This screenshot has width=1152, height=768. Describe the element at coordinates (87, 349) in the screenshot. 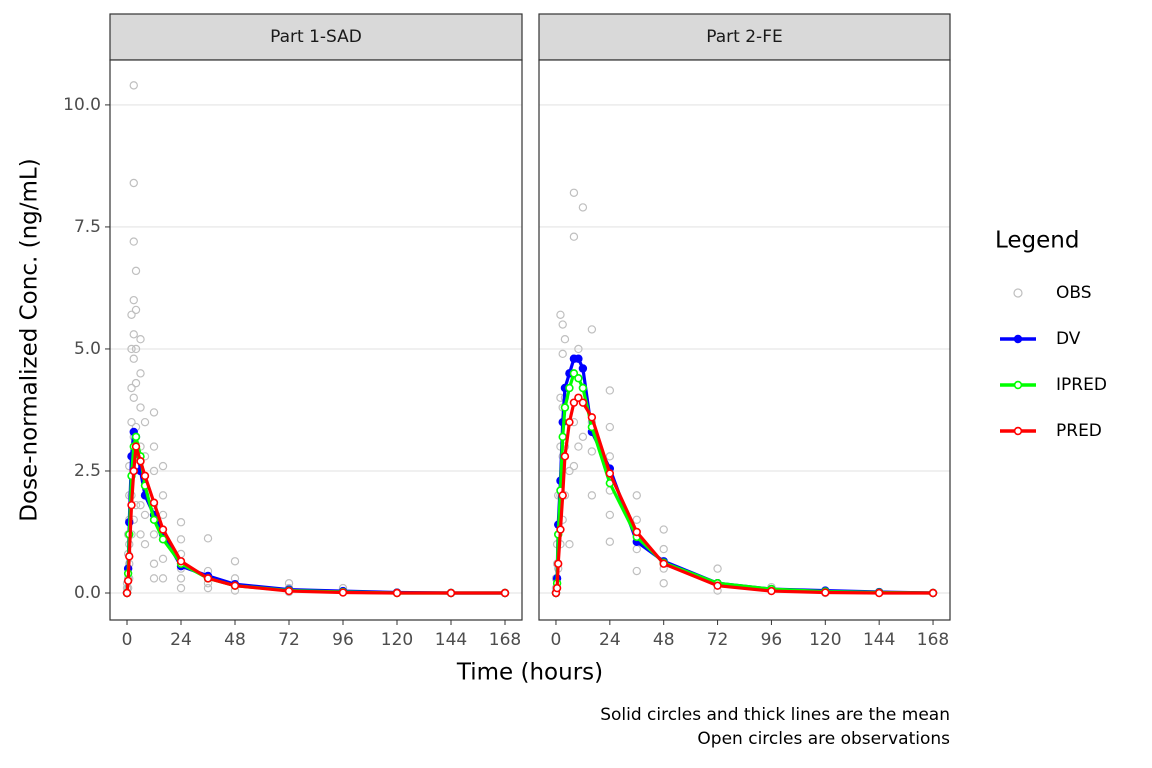

I see `y-tick-label: 5.0` at that location.